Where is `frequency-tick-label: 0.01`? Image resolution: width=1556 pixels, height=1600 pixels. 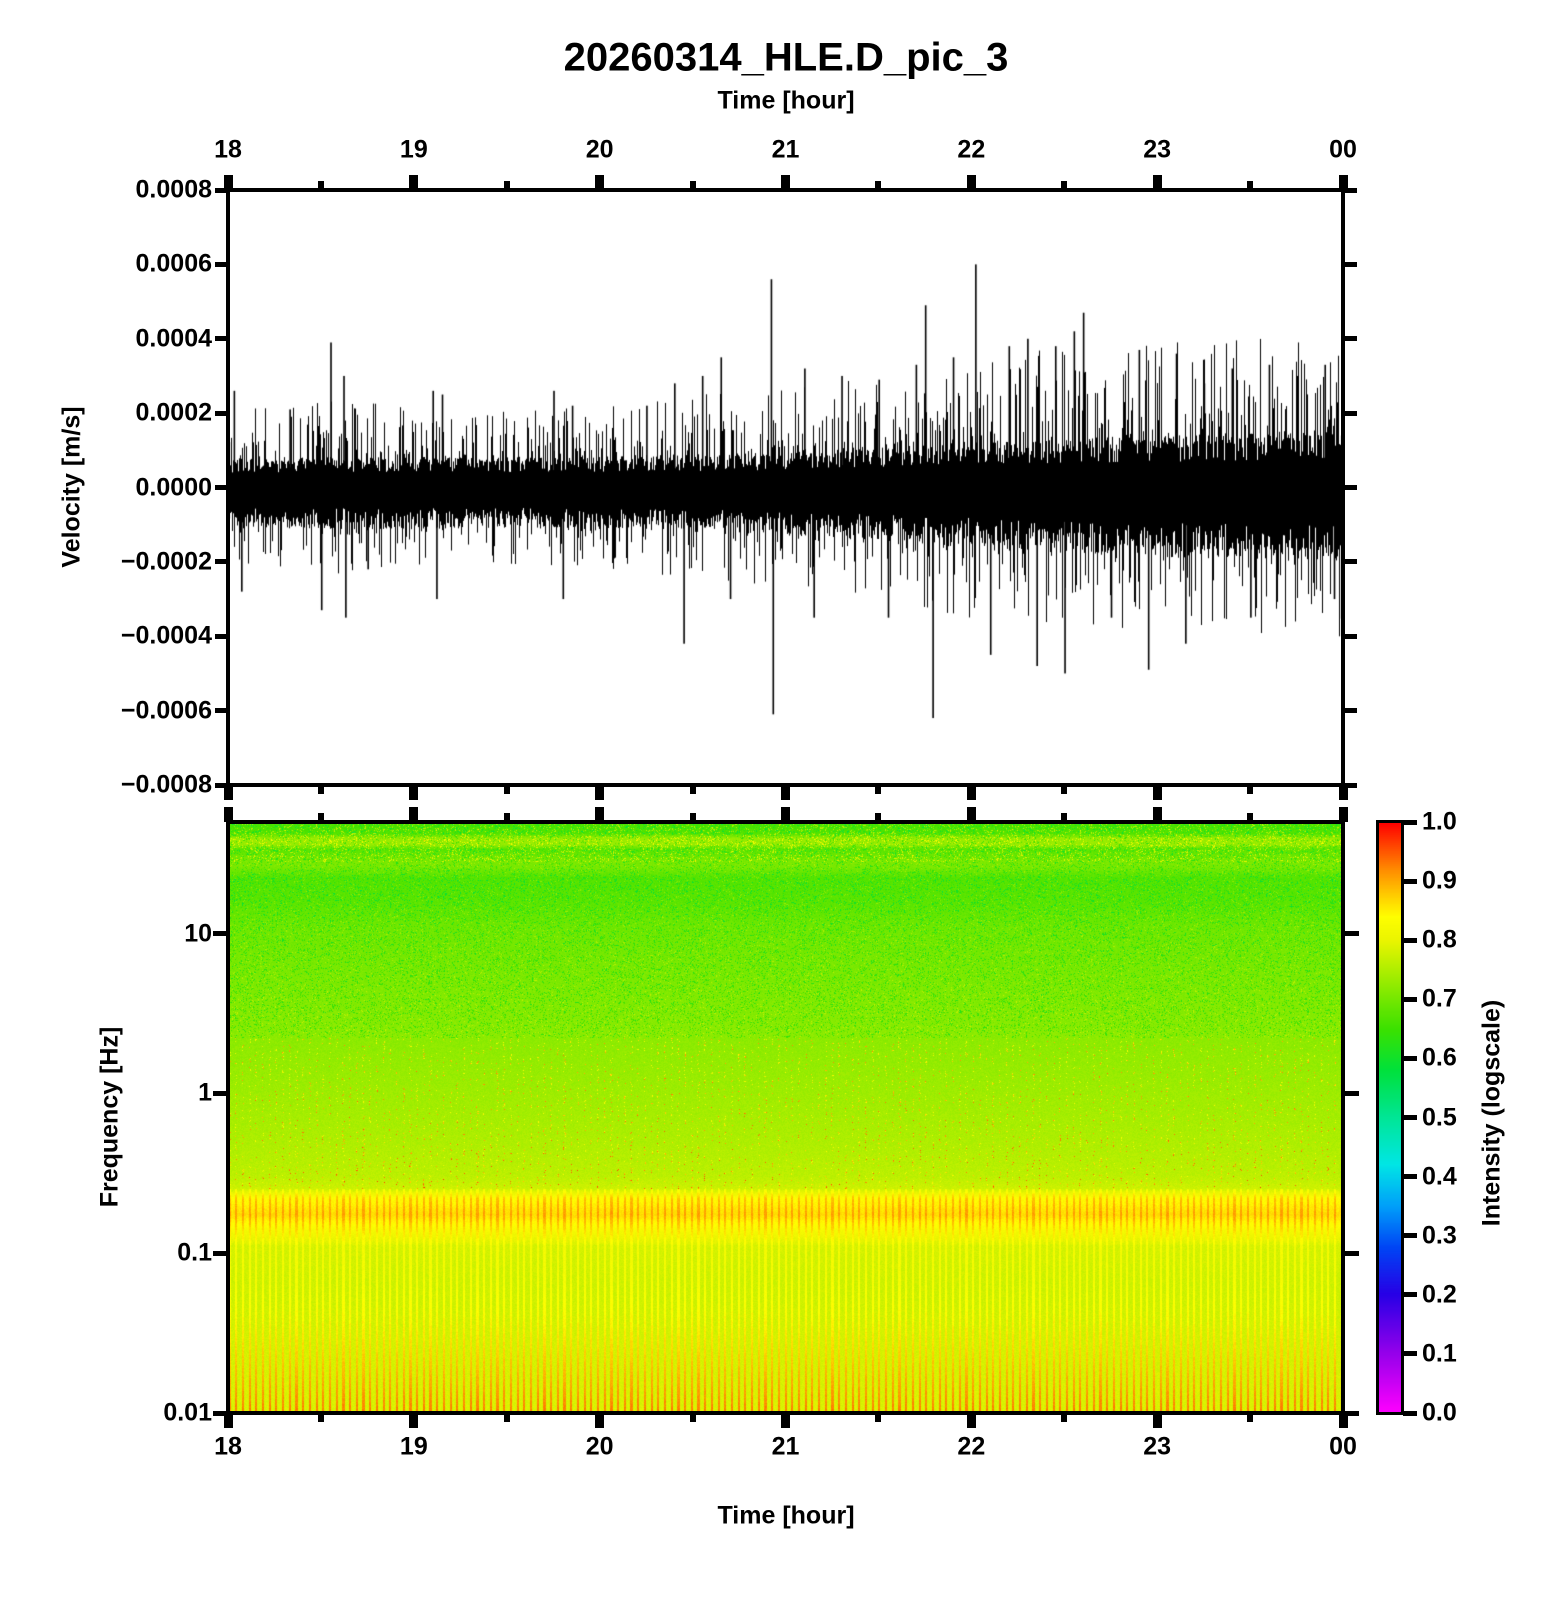
frequency-tick-label: 0.01 is located at coordinates (187, 1412).